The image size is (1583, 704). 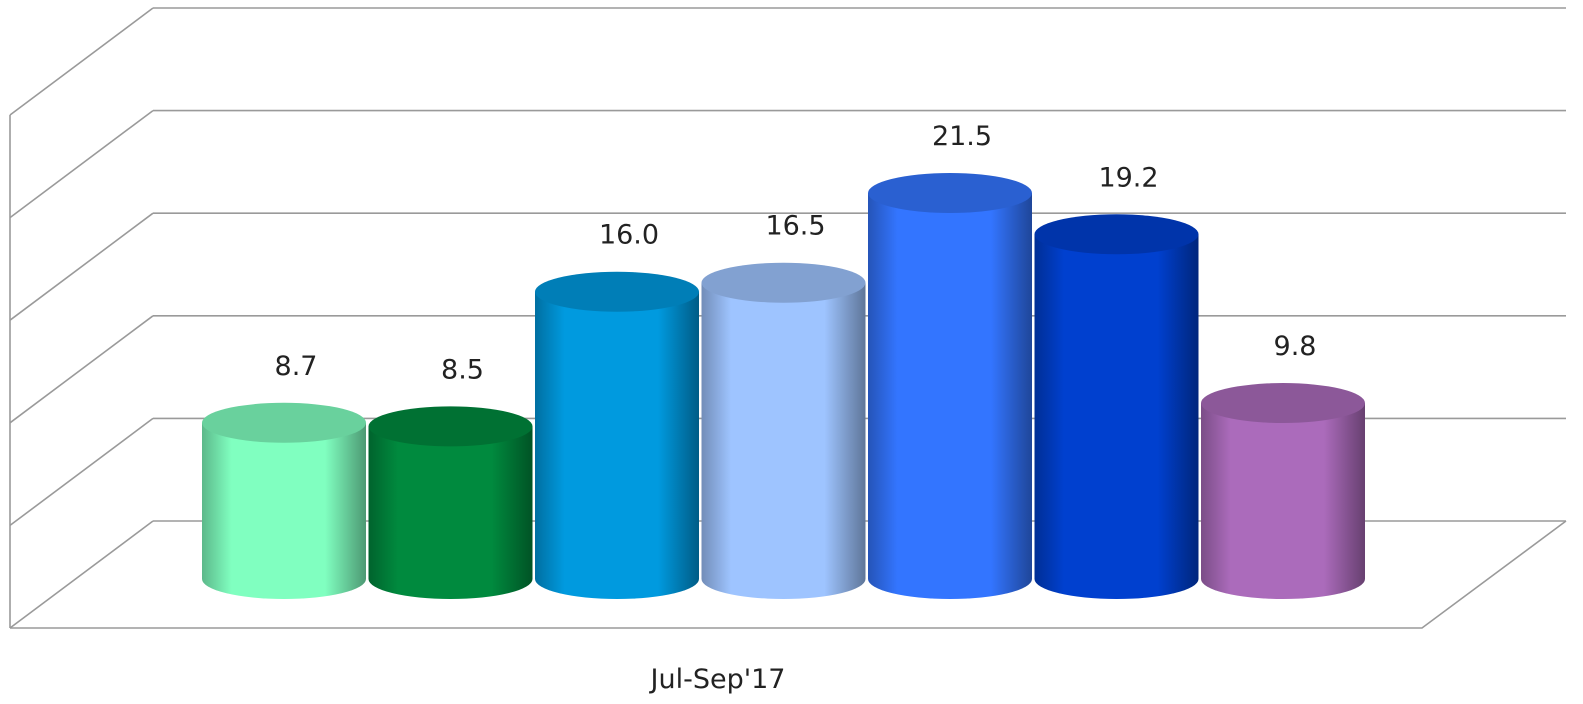 I want to click on data-label-4: 16.5, so click(x=795, y=226).